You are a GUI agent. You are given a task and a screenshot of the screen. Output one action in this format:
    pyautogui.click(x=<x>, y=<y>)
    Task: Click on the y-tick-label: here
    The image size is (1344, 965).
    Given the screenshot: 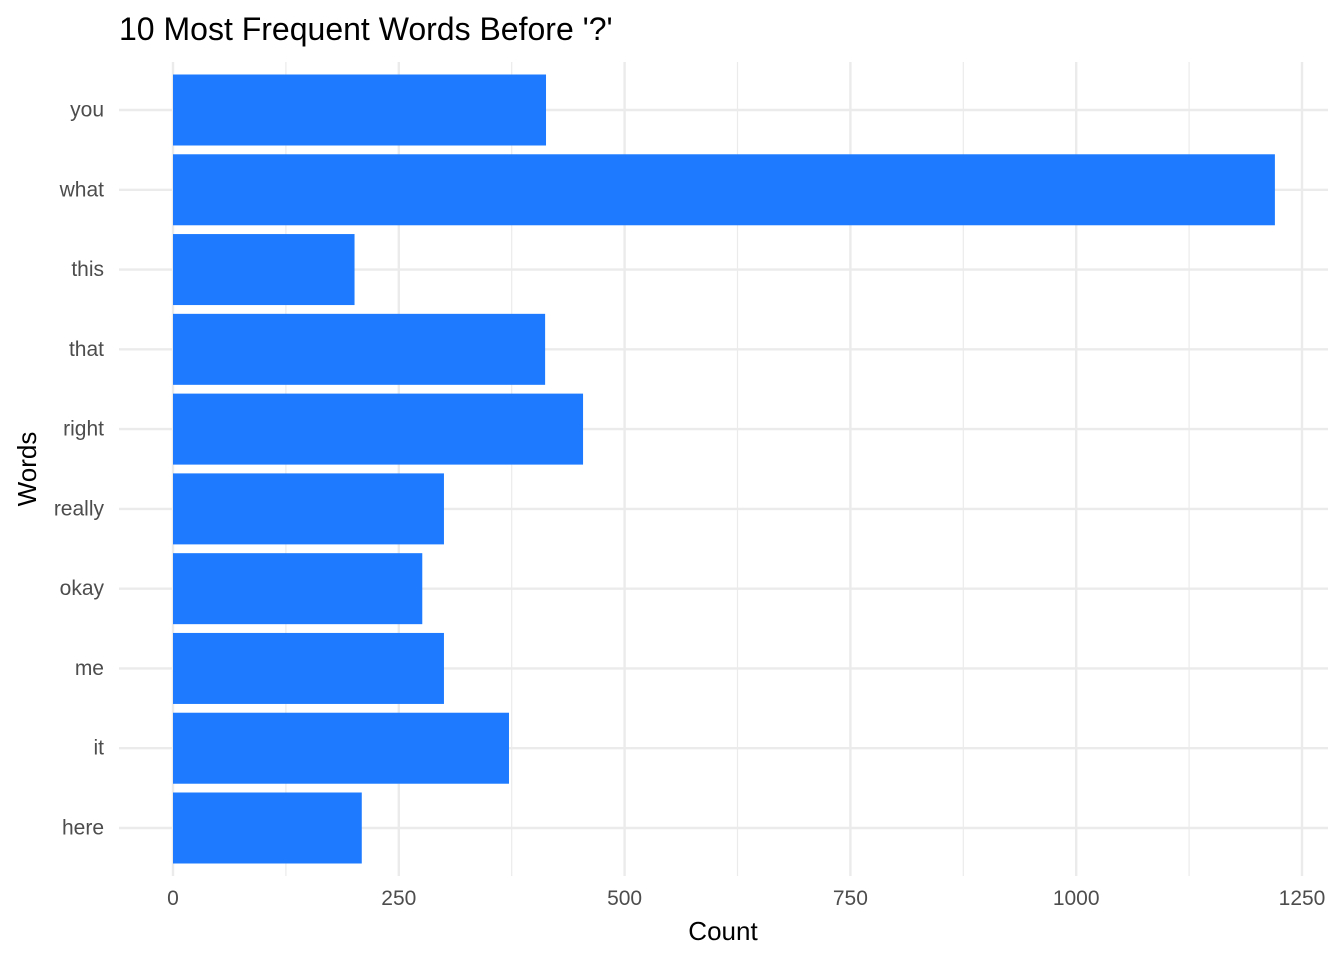 What is the action you would take?
    pyautogui.click(x=83, y=828)
    